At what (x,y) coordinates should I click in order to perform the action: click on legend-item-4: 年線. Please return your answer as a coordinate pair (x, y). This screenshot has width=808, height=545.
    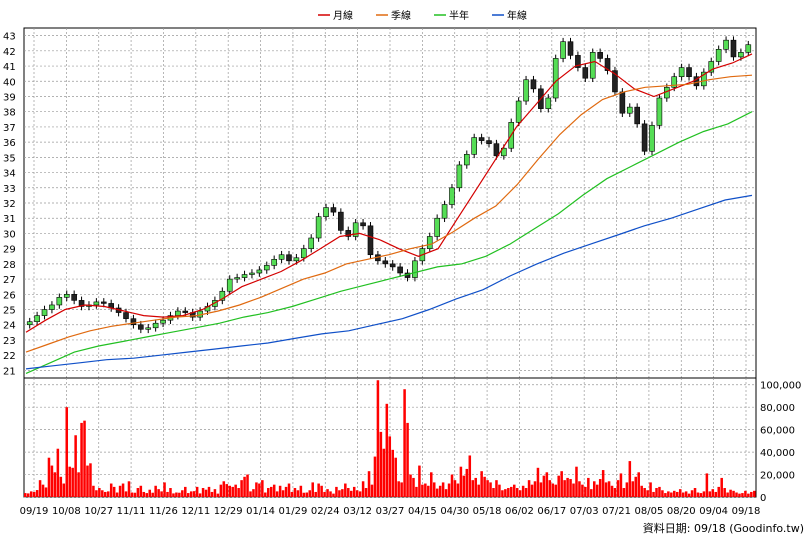
    Looking at the image, I should click on (509, 15).